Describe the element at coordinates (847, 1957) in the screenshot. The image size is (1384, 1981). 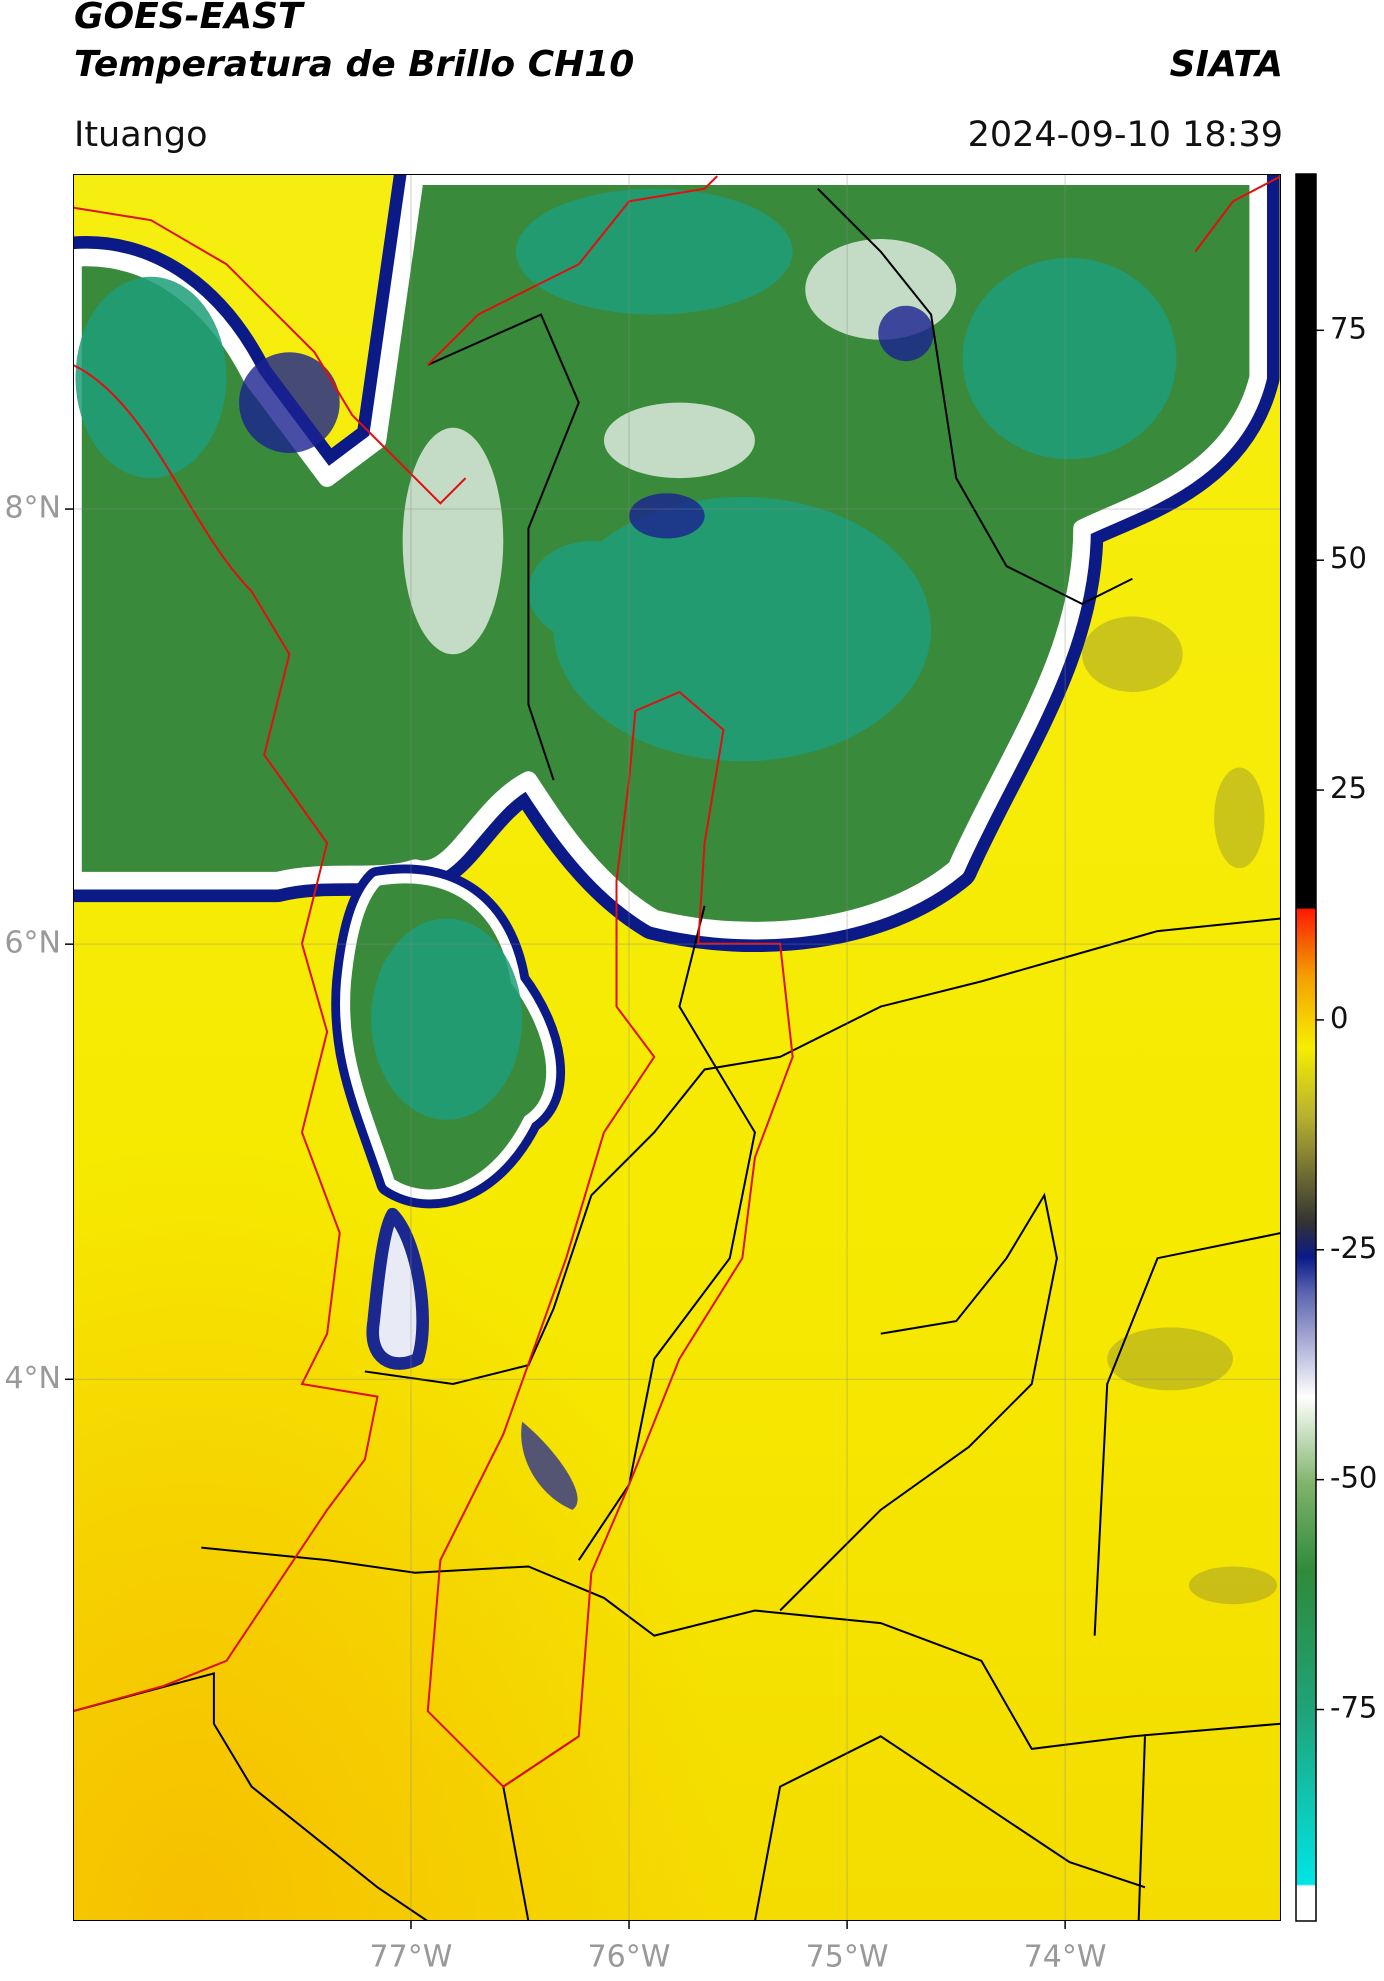
I see `x-tick-label: 75°W` at that location.